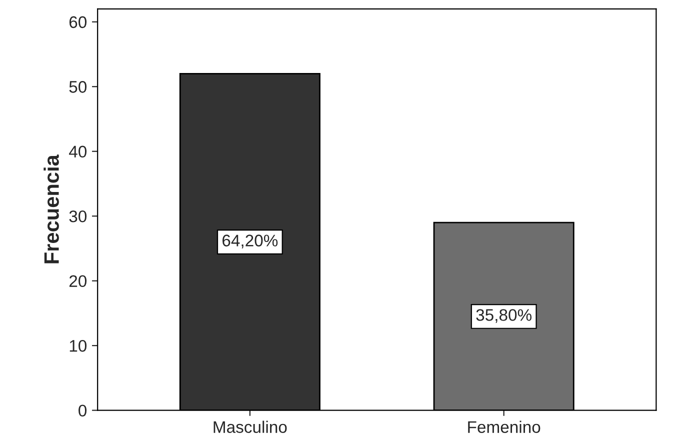  What do you see at coordinates (78, 216) in the screenshot?
I see `y-tick-label: 30` at bounding box center [78, 216].